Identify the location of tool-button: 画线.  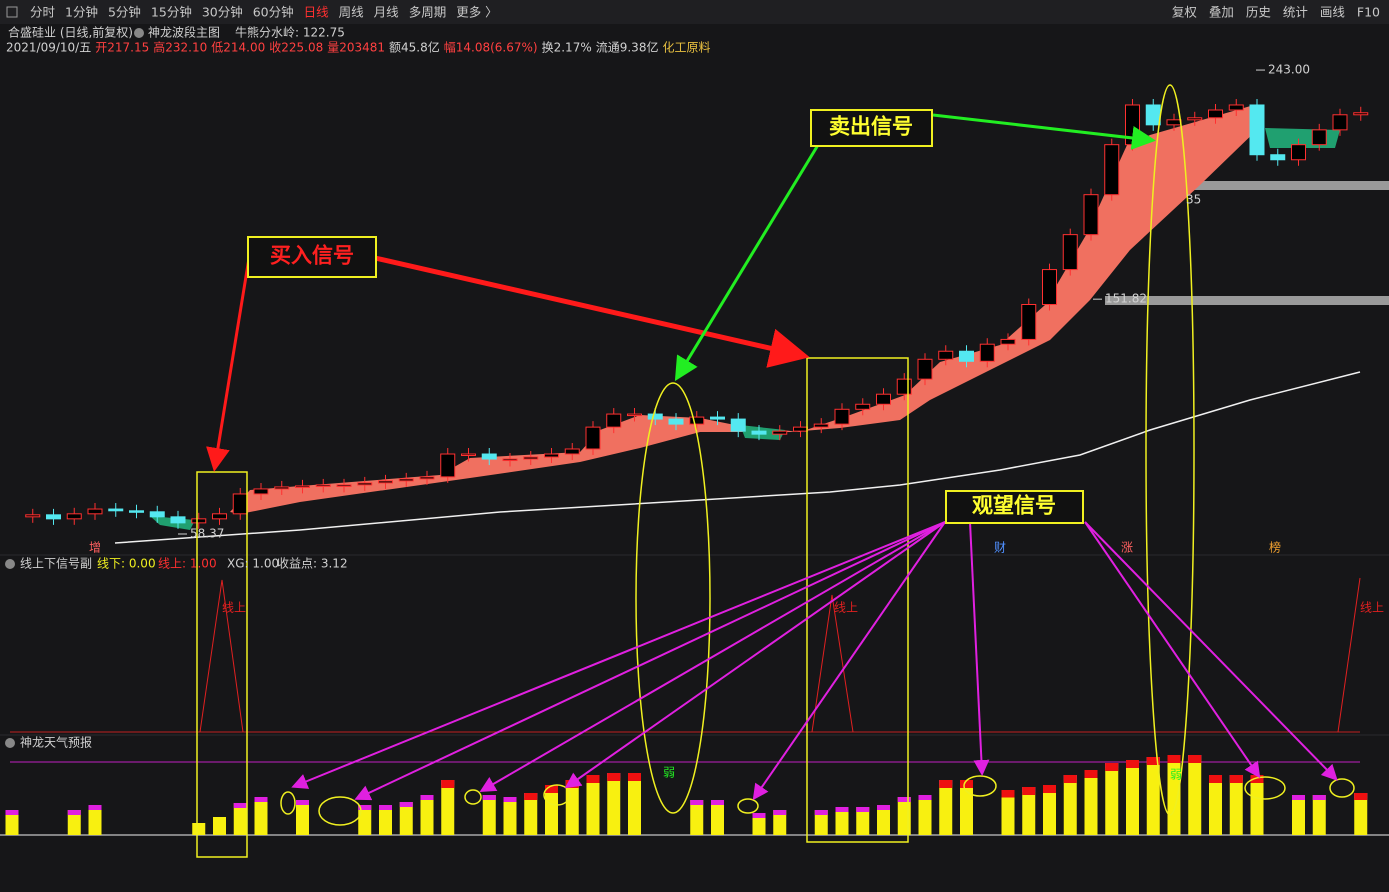
(1333, 12).